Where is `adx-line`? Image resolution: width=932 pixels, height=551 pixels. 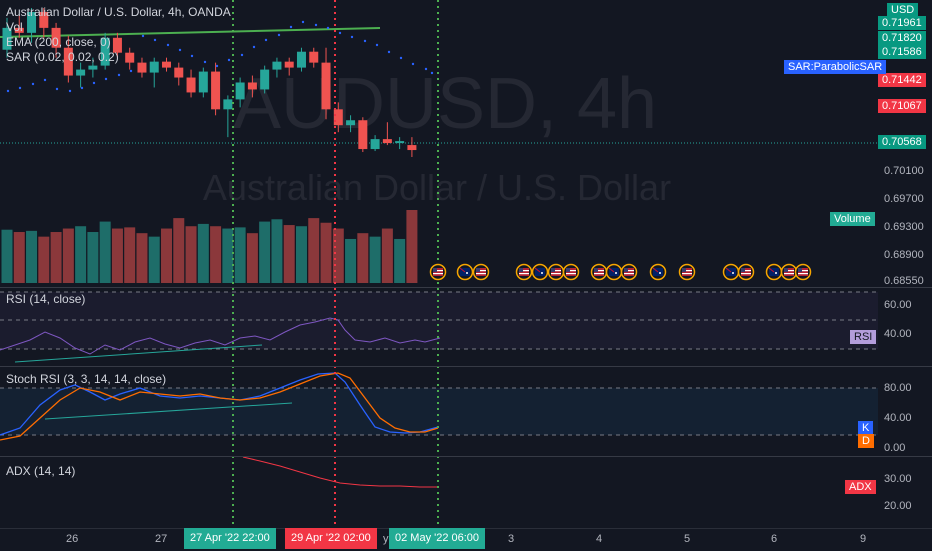
adx-line is located at coordinates (340, 472).